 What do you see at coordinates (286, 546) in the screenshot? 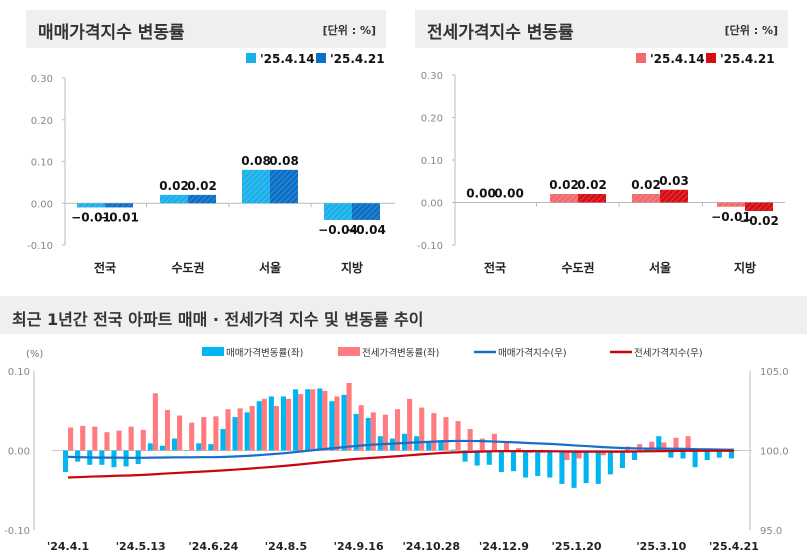
I see `x-tick-label: '24.8.5` at bounding box center [286, 546].